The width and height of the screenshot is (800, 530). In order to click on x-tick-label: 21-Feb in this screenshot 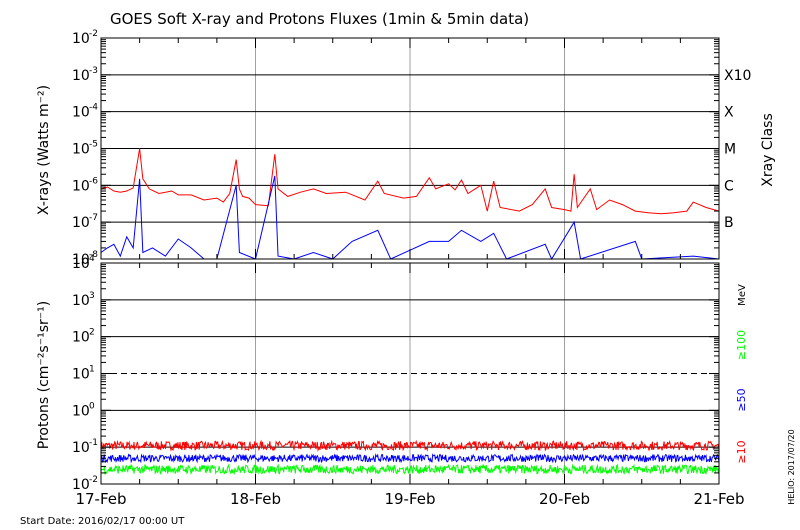, I will do `click(718, 499)`.